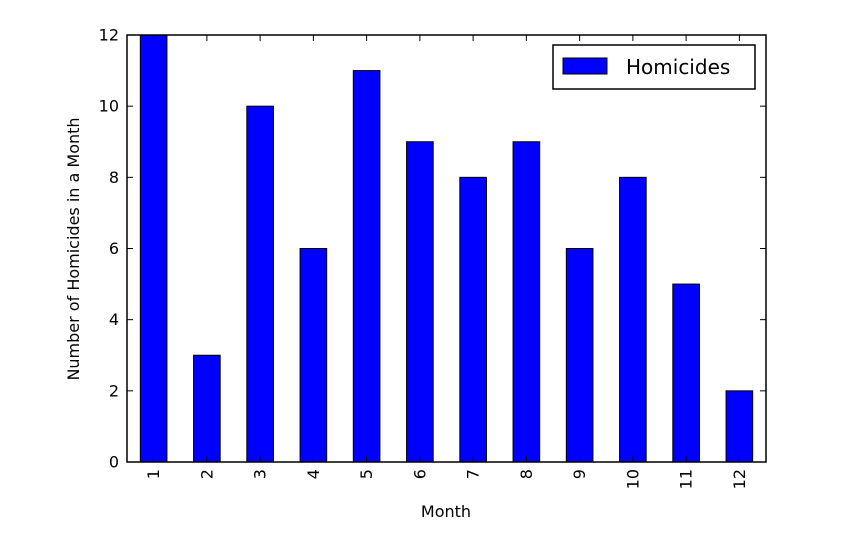 This screenshot has height=551, width=868. What do you see at coordinates (114, 390) in the screenshot?
I see `y-tick-label: 2` at bounding box center [114, 390].